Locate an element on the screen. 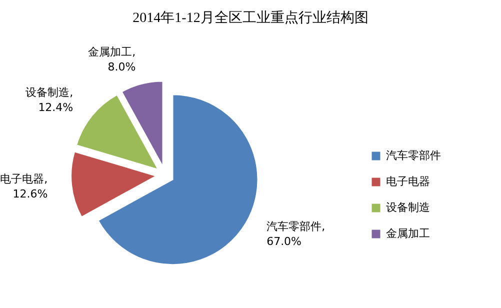 The width and height of the screenshot is (501, 308). data-label: 设备制造, 12.4% is located at coordinates (50, 100).